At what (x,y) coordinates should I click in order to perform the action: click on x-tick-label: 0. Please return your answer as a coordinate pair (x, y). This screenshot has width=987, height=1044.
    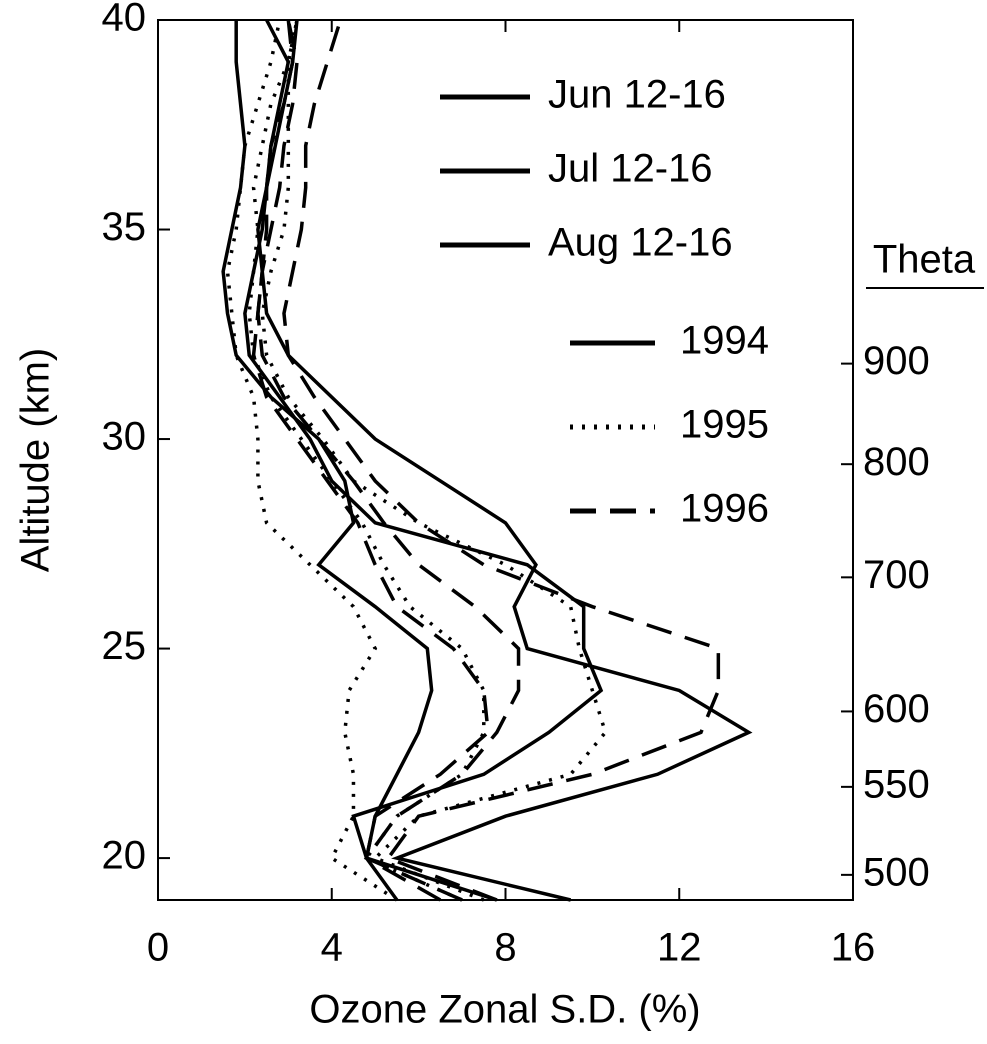
    Looking at the image, I should click on (158, 948).